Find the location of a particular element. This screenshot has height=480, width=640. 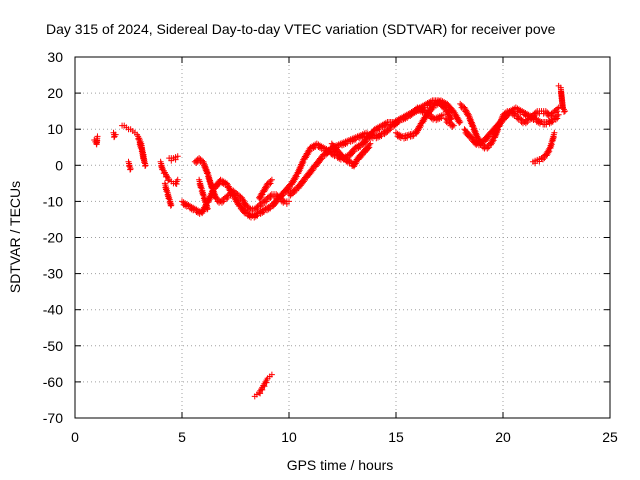

x-tick-label: 0 is located at coordinates (75, 437).